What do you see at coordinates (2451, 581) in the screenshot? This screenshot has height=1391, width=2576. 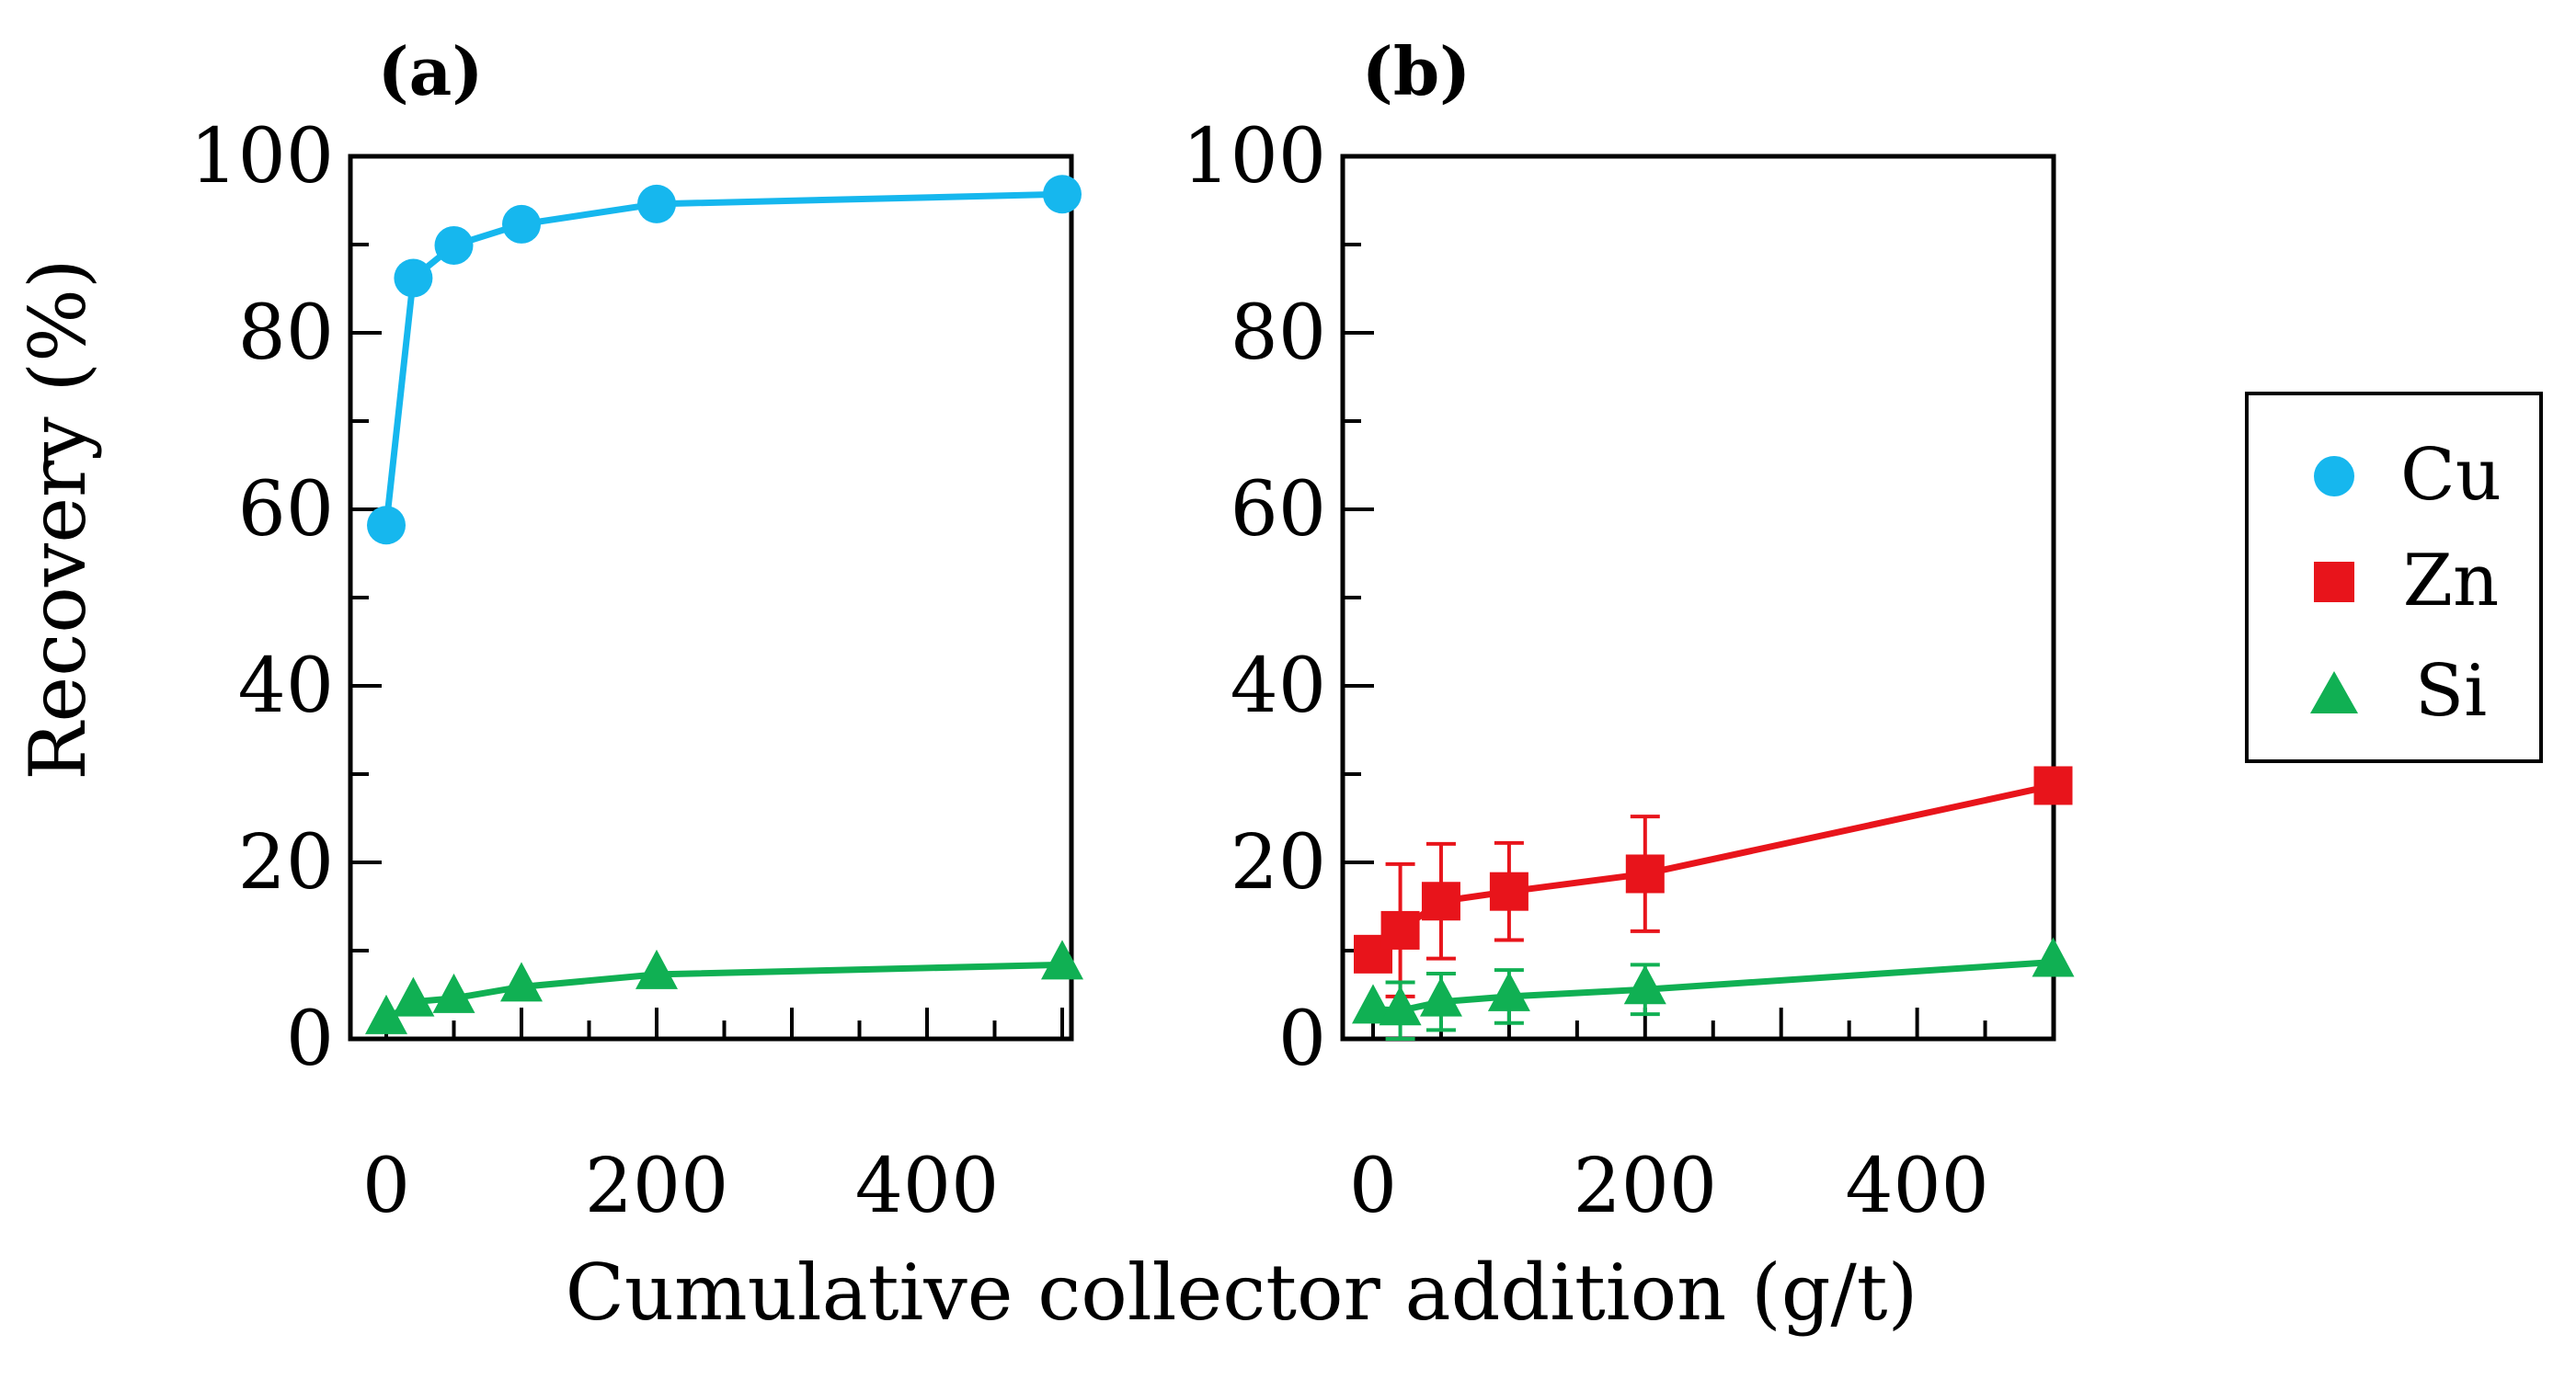 I see `legend-label-zn: Zn` at bounding box center [2451, 581].